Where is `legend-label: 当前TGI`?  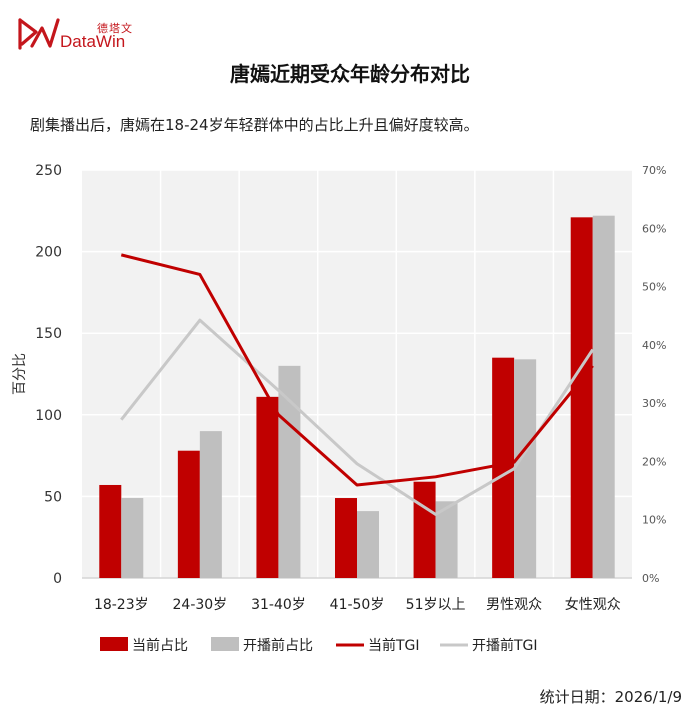
legend-label: 当前TGI is located at coordinates (394, 645).